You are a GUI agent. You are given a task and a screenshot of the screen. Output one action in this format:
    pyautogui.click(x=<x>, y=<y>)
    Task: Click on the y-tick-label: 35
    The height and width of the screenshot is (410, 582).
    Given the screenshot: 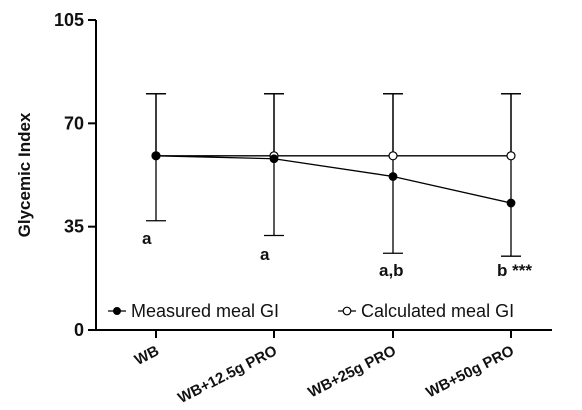 What is the action you would take?
    pyautogui.click(x=74, y=227)
    